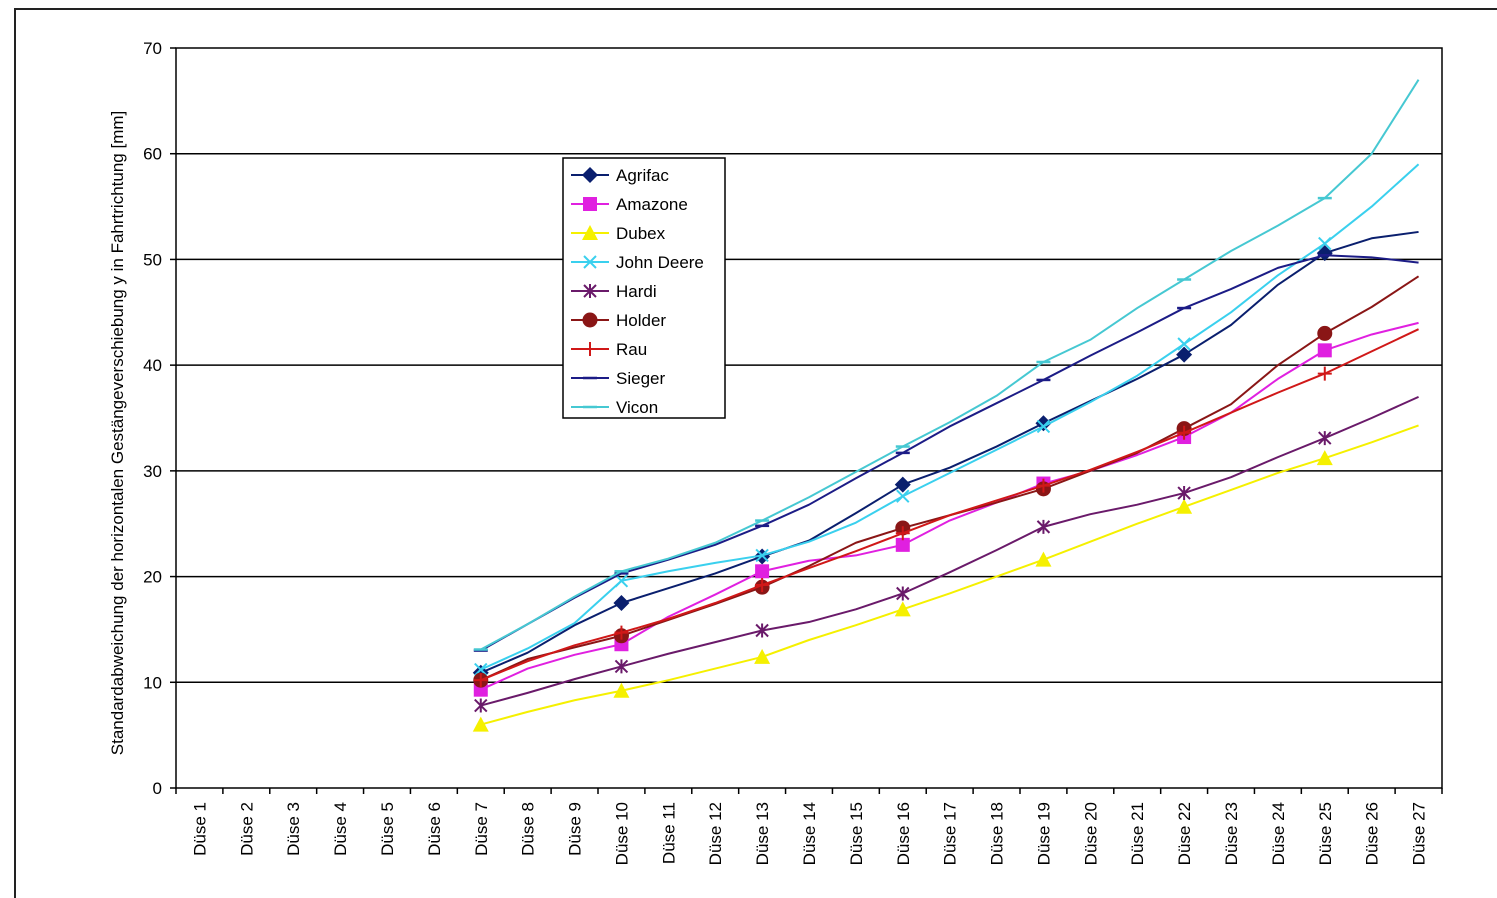 The image size is (1497, 898). What do you see at coordinates (1137, 833) in the screenshot?
I see `x-tick-label: Düse 21` at bounding box center [1137, 833].